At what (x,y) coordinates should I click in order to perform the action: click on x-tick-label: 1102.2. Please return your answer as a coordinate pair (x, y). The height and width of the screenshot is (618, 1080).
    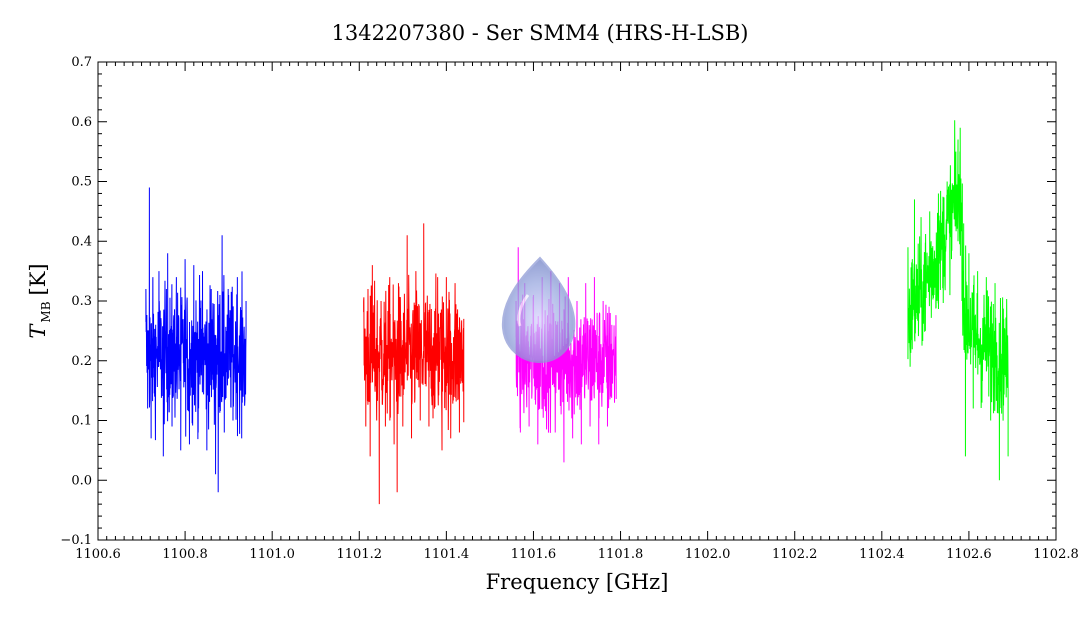
    Looking at the image, I should click on (795, 554).